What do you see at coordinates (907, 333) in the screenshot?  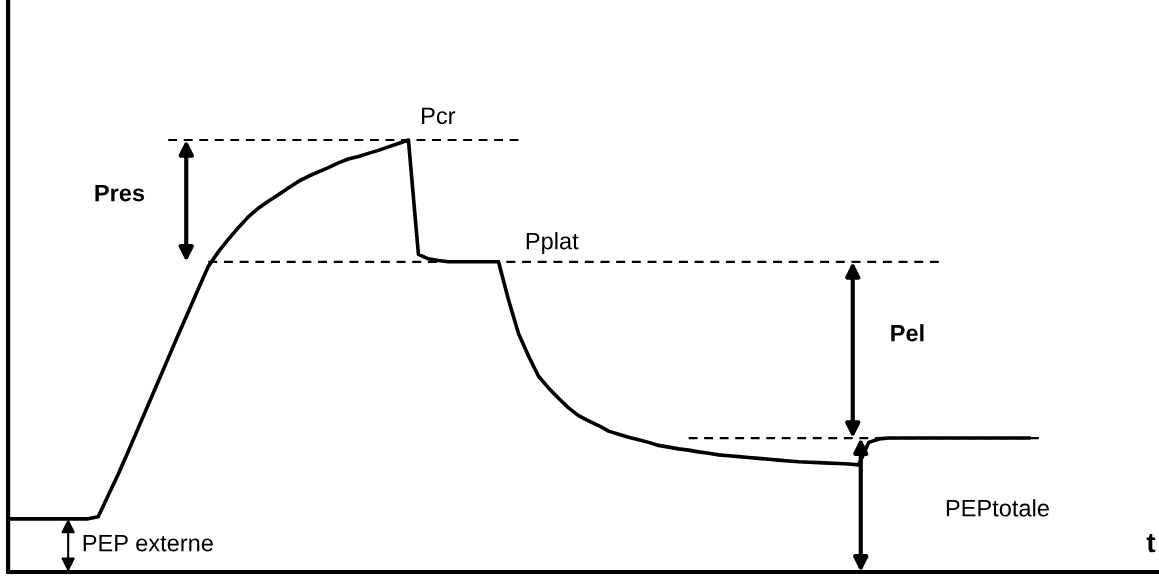 I see `annotation: Pel` at bounding box center [907, 333].